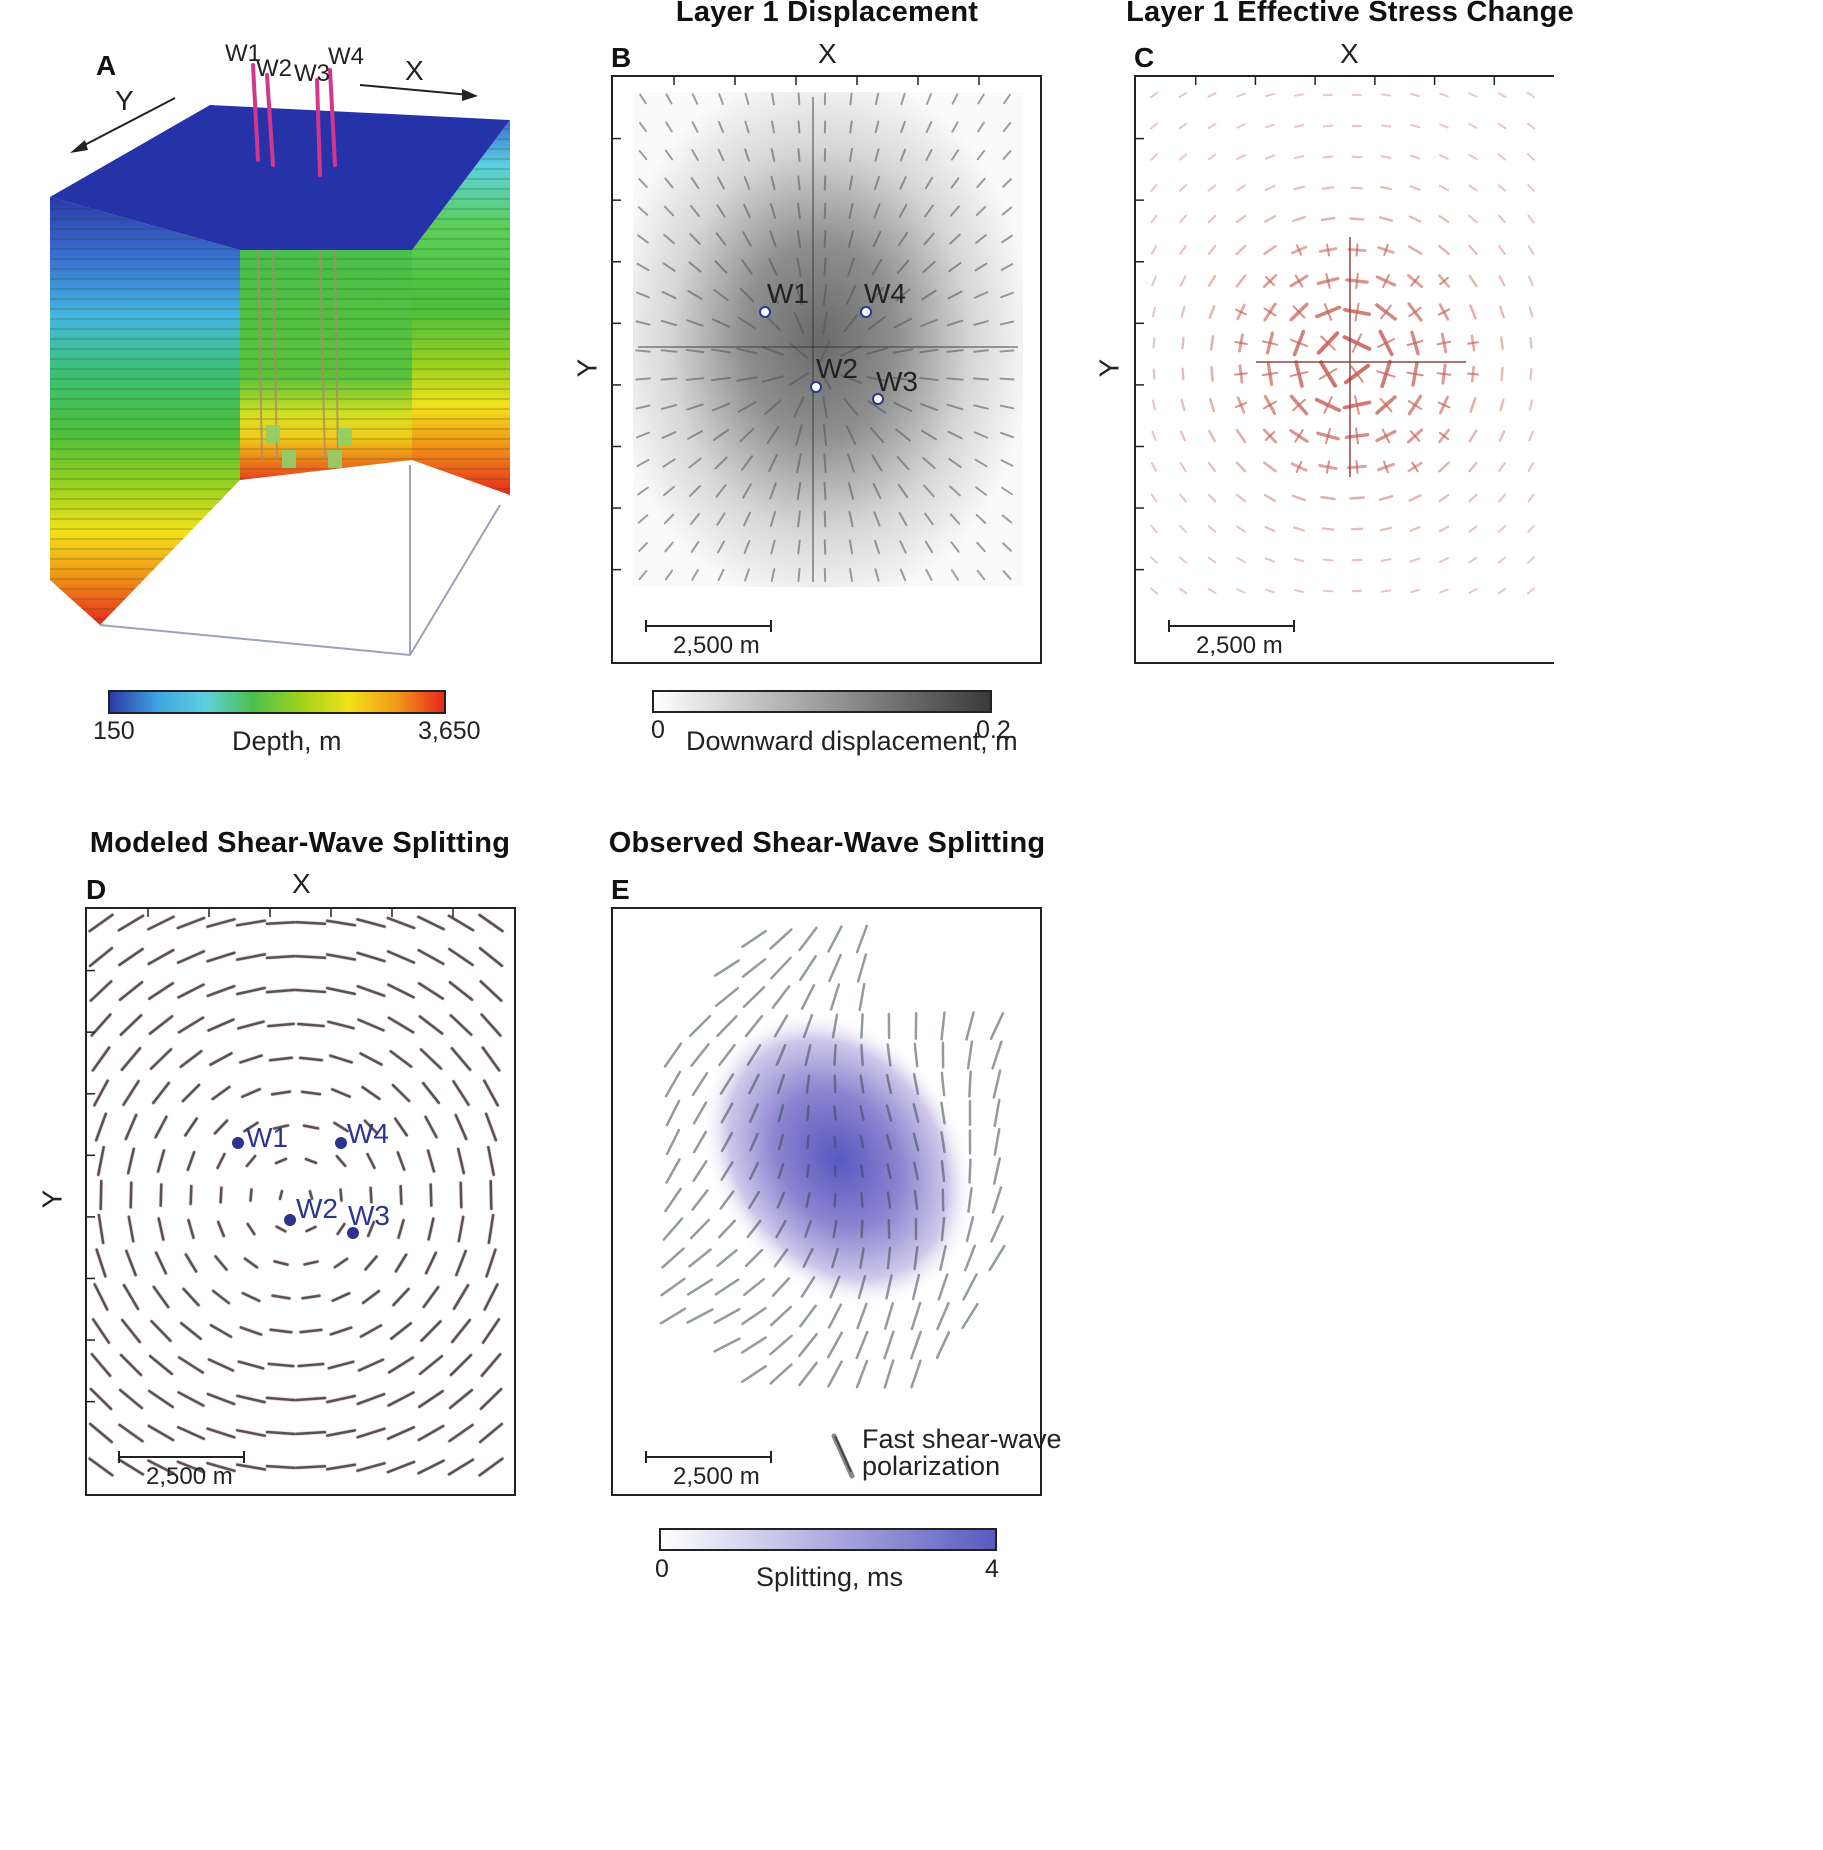 The image size is (1823, 1850). I want to click on panel-e-letter: E, so click(620, 889).